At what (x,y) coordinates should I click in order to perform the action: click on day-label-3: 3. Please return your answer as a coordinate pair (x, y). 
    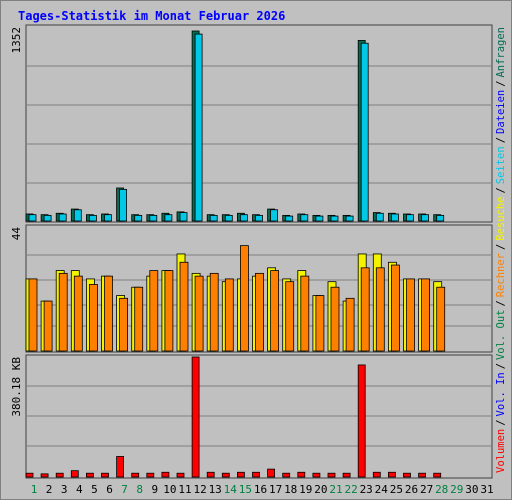
    Looking at the image, I should click on (64, 489).